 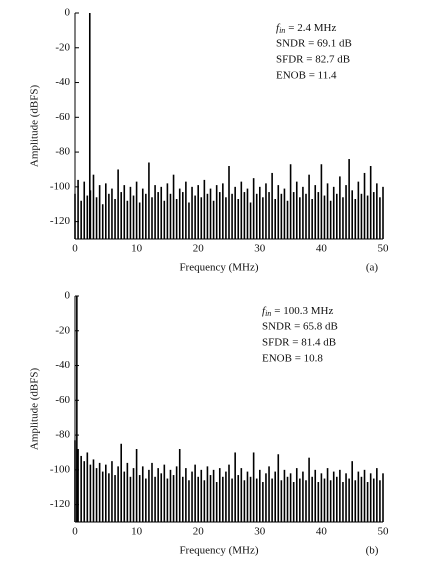 What do you see at coordinates (299, 343) in the screenshot?
I see `metric: SFDR = 81.4 dB` at bounding box center [299, 343].